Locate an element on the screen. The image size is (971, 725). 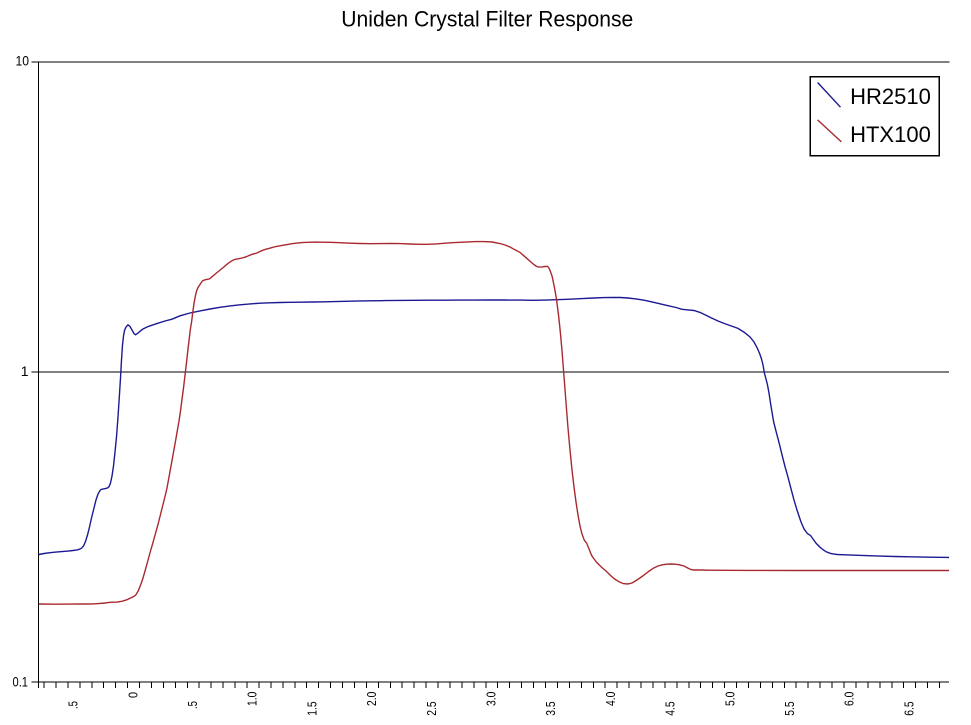
svg-text: 1.5 is located at coordinates (311, 708).